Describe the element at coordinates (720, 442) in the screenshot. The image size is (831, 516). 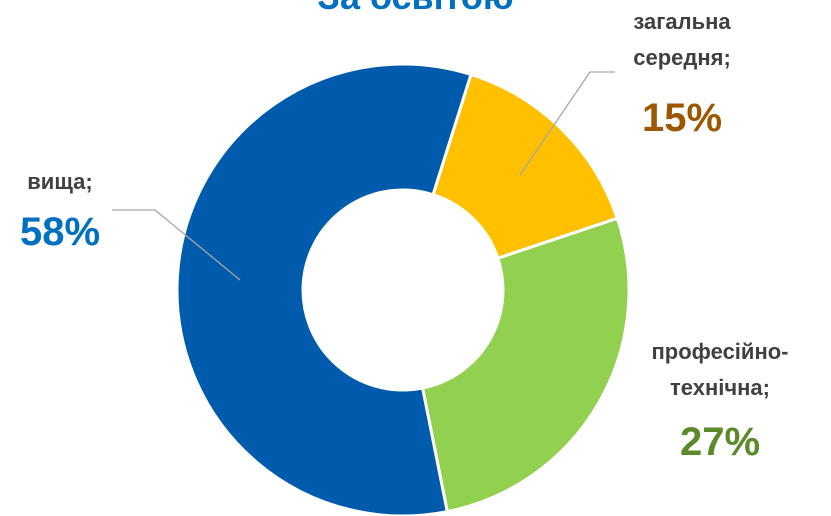
I see `data-label-value: 27%` at that location.